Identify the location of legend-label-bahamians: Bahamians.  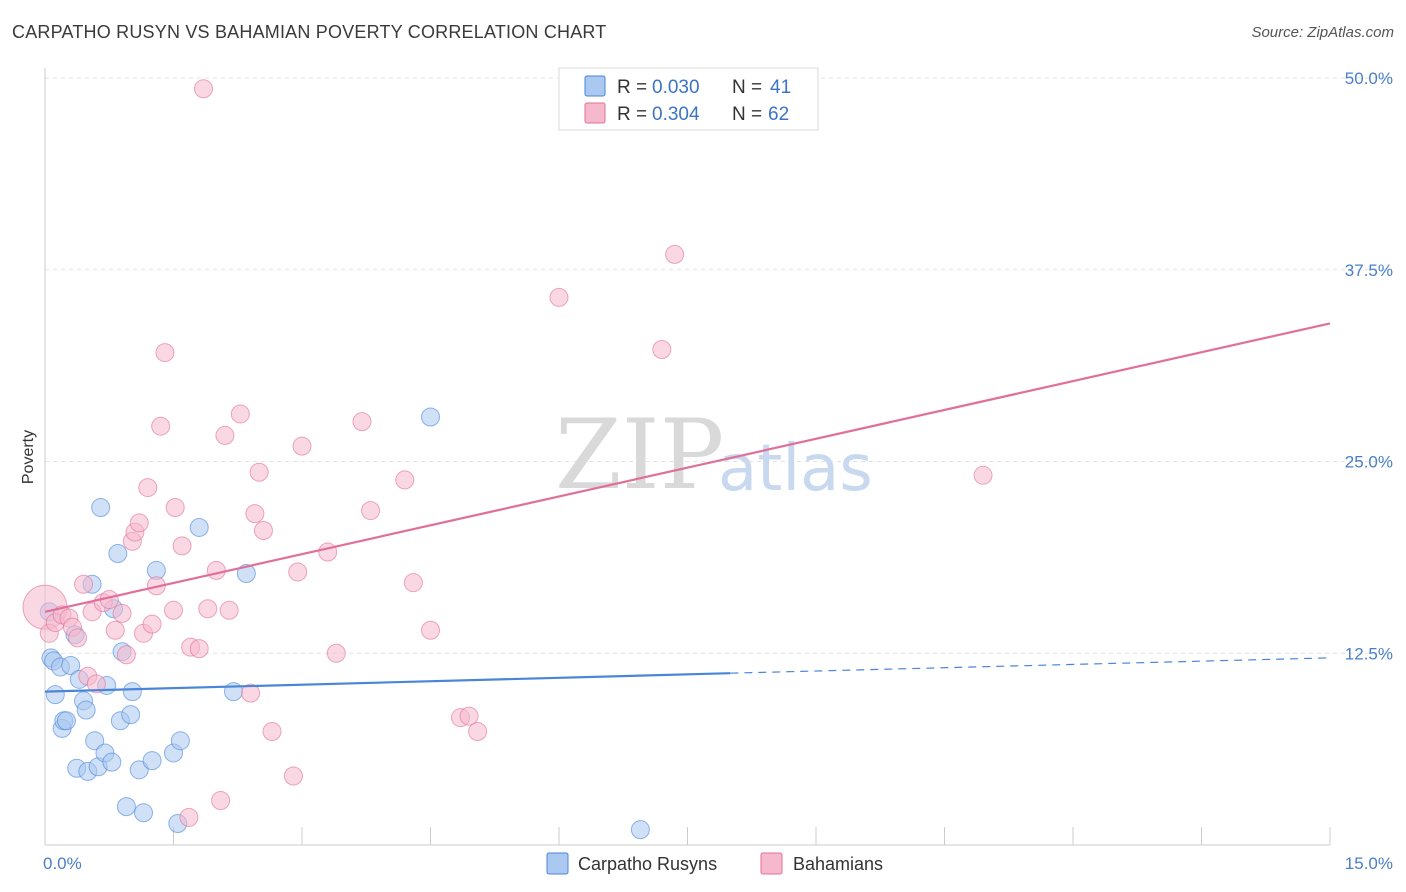
(838, 864).